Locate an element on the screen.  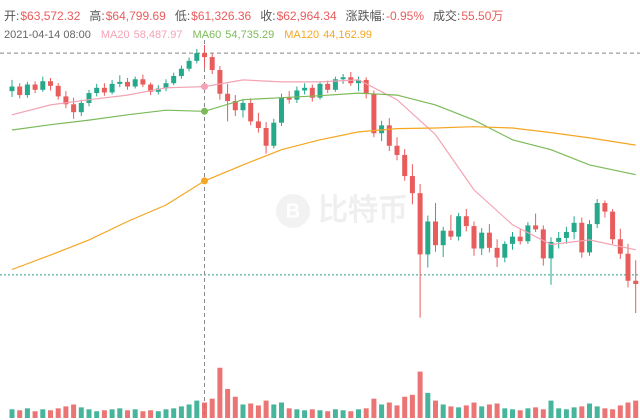
watermark-icon is located at coordinates (293, 211).